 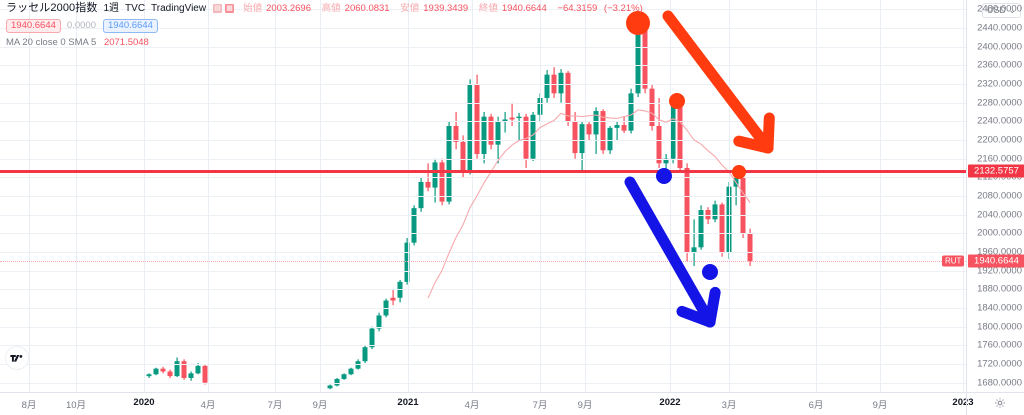 What do you see at coordinates (76, 405) in the screenshot?
I see `time-axis-label: 10月` at bounding box center [76, 405].